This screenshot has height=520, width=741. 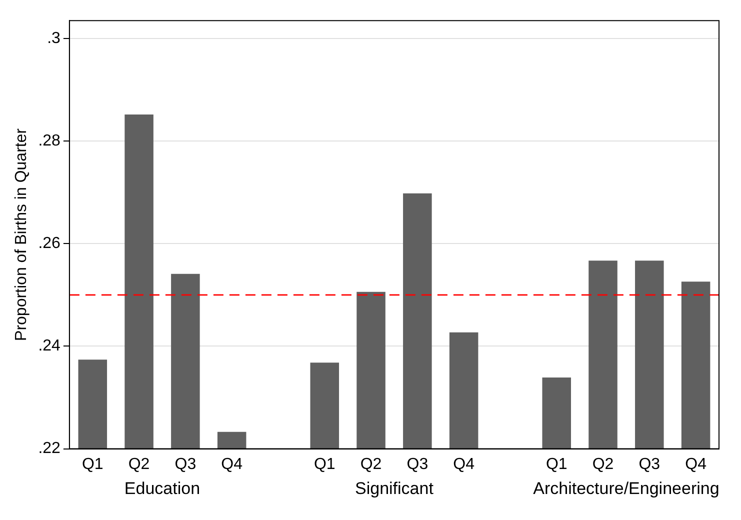 I want to click on y-tick-label: .22, so click(x=49, y=449).